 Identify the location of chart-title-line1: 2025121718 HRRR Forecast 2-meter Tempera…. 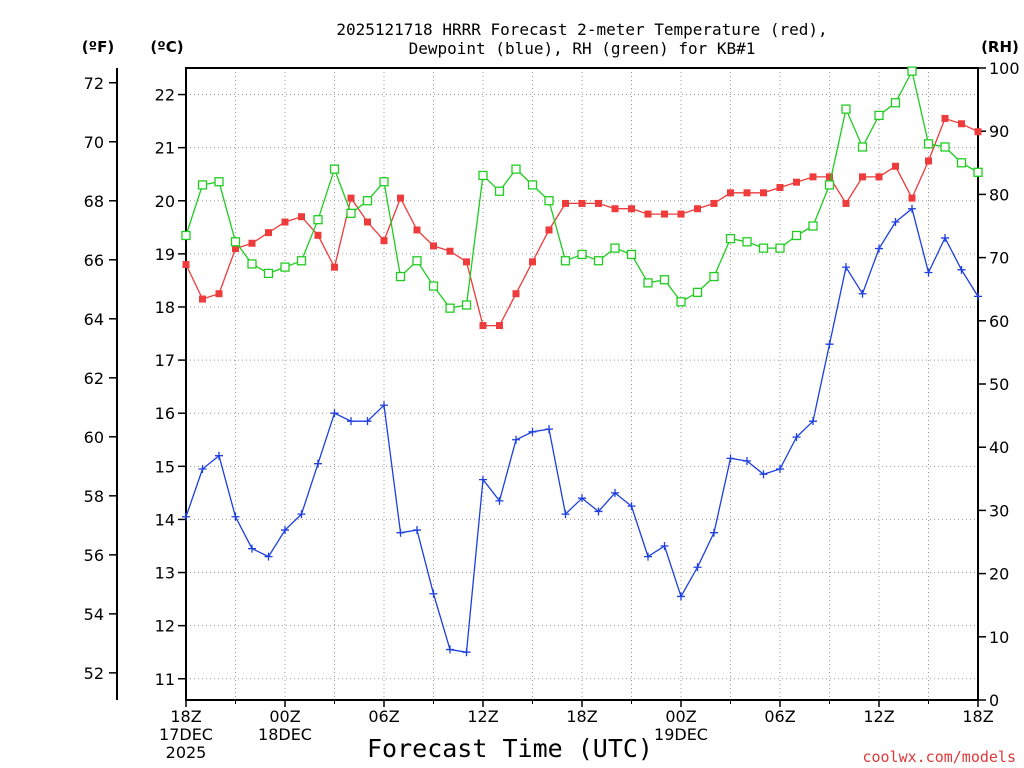
(581, 29).